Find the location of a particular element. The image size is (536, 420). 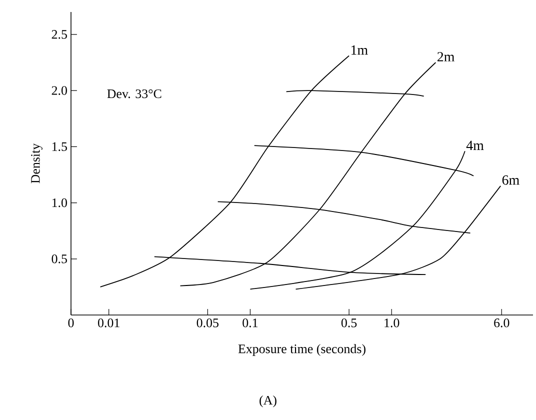

y-tick-label: 1.5 is located at coordinates (59, 147).